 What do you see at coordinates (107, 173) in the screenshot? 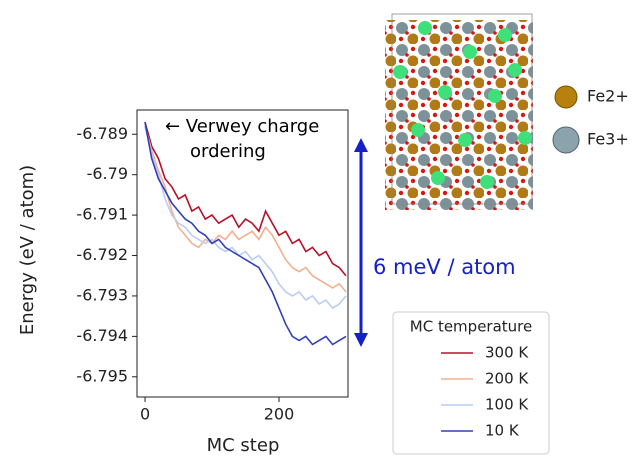
I see `y-tick-label: -6.79` at bounding box center [107, 173].